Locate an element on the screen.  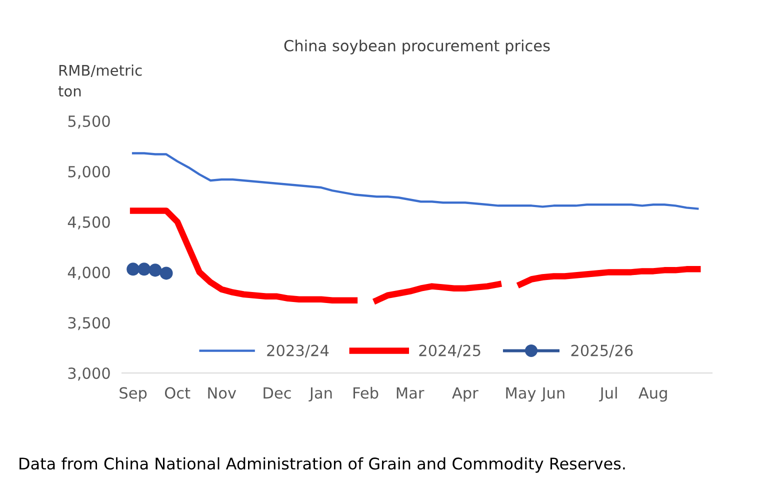
chart-title: China soybean procurement prices is located at coordinates (417, 47).